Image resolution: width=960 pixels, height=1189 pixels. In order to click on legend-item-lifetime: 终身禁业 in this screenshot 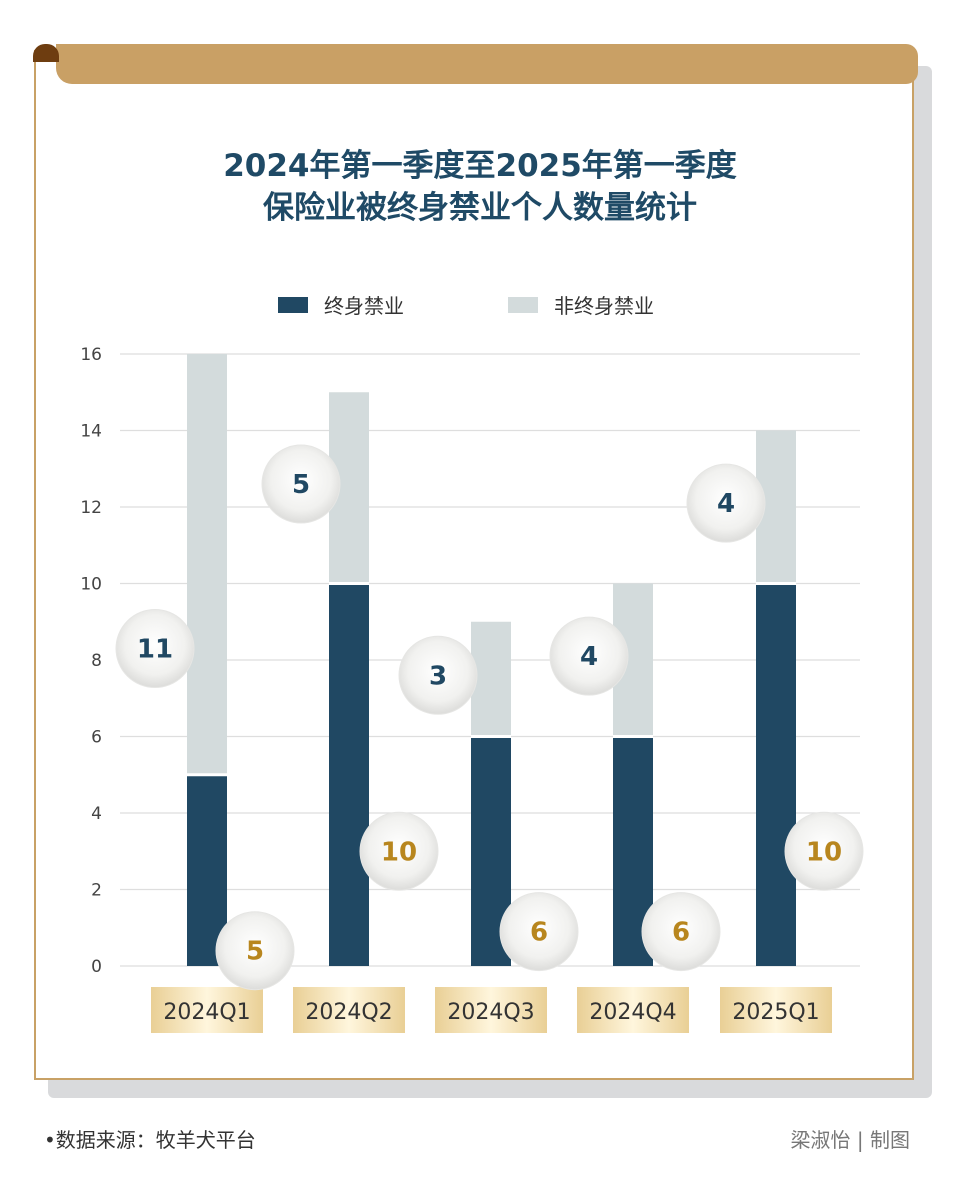, I will do `click(341, 304)`.